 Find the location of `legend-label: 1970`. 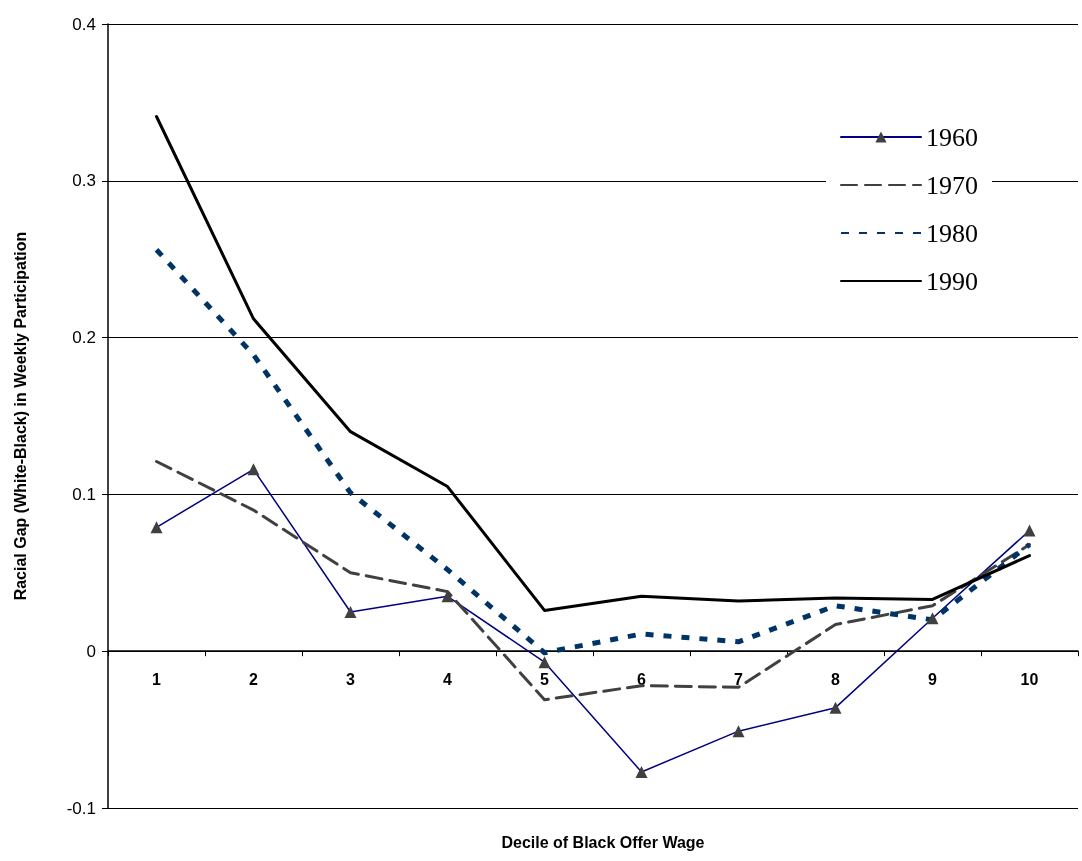

legend-label: 1970 is located at coordinates (952, 185).